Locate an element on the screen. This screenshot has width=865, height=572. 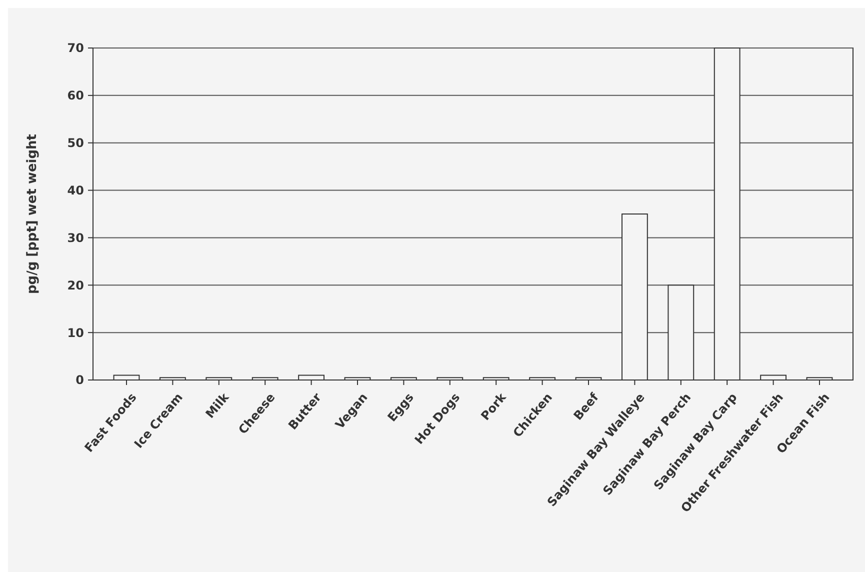
y-tick-label: 50 is located at coordinates (75, 143).